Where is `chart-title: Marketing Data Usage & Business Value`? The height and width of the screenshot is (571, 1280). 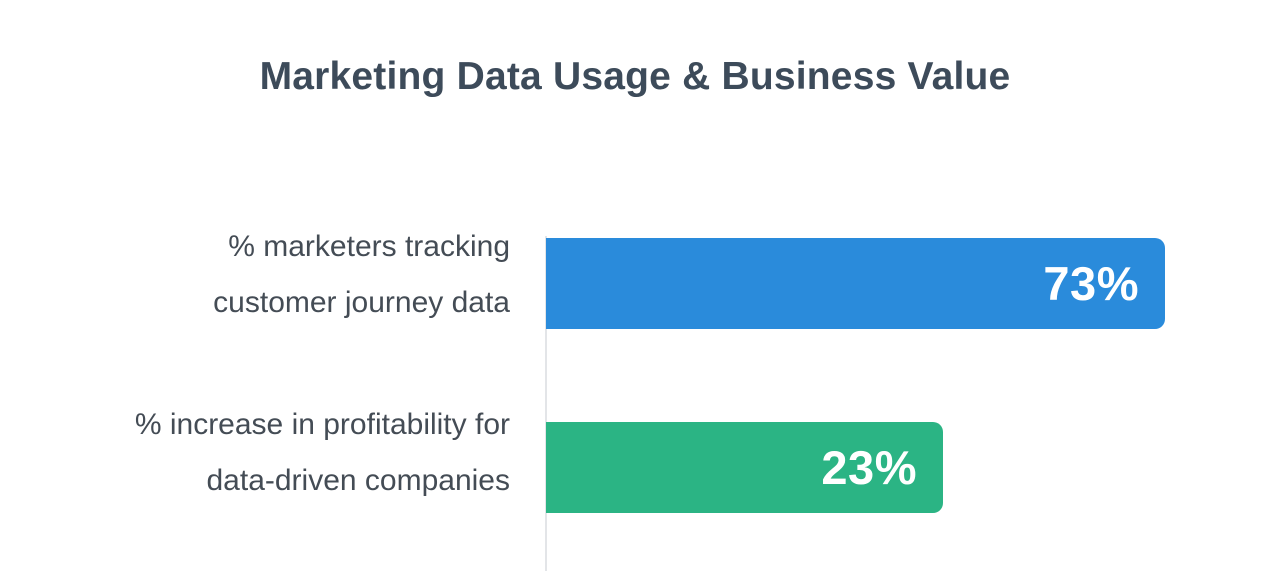
chart-title: Marketing Data Usage & Business Value is located at coordinates (635, 76).